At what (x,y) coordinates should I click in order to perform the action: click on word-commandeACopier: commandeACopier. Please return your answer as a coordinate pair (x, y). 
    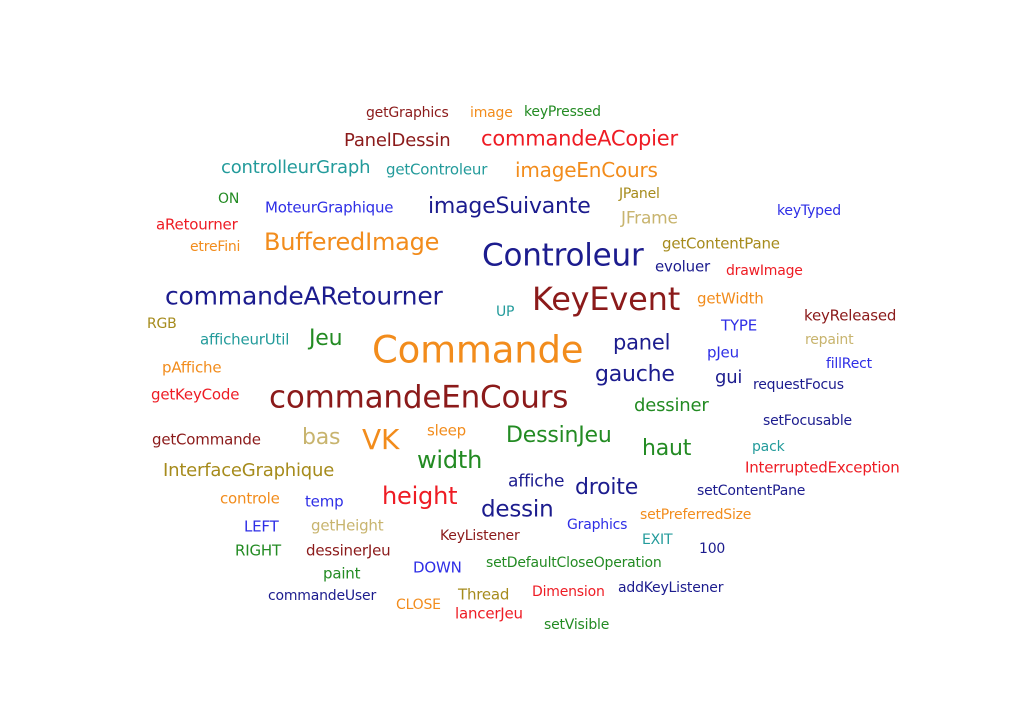
    Looking at the image, I should click on (579, 138).